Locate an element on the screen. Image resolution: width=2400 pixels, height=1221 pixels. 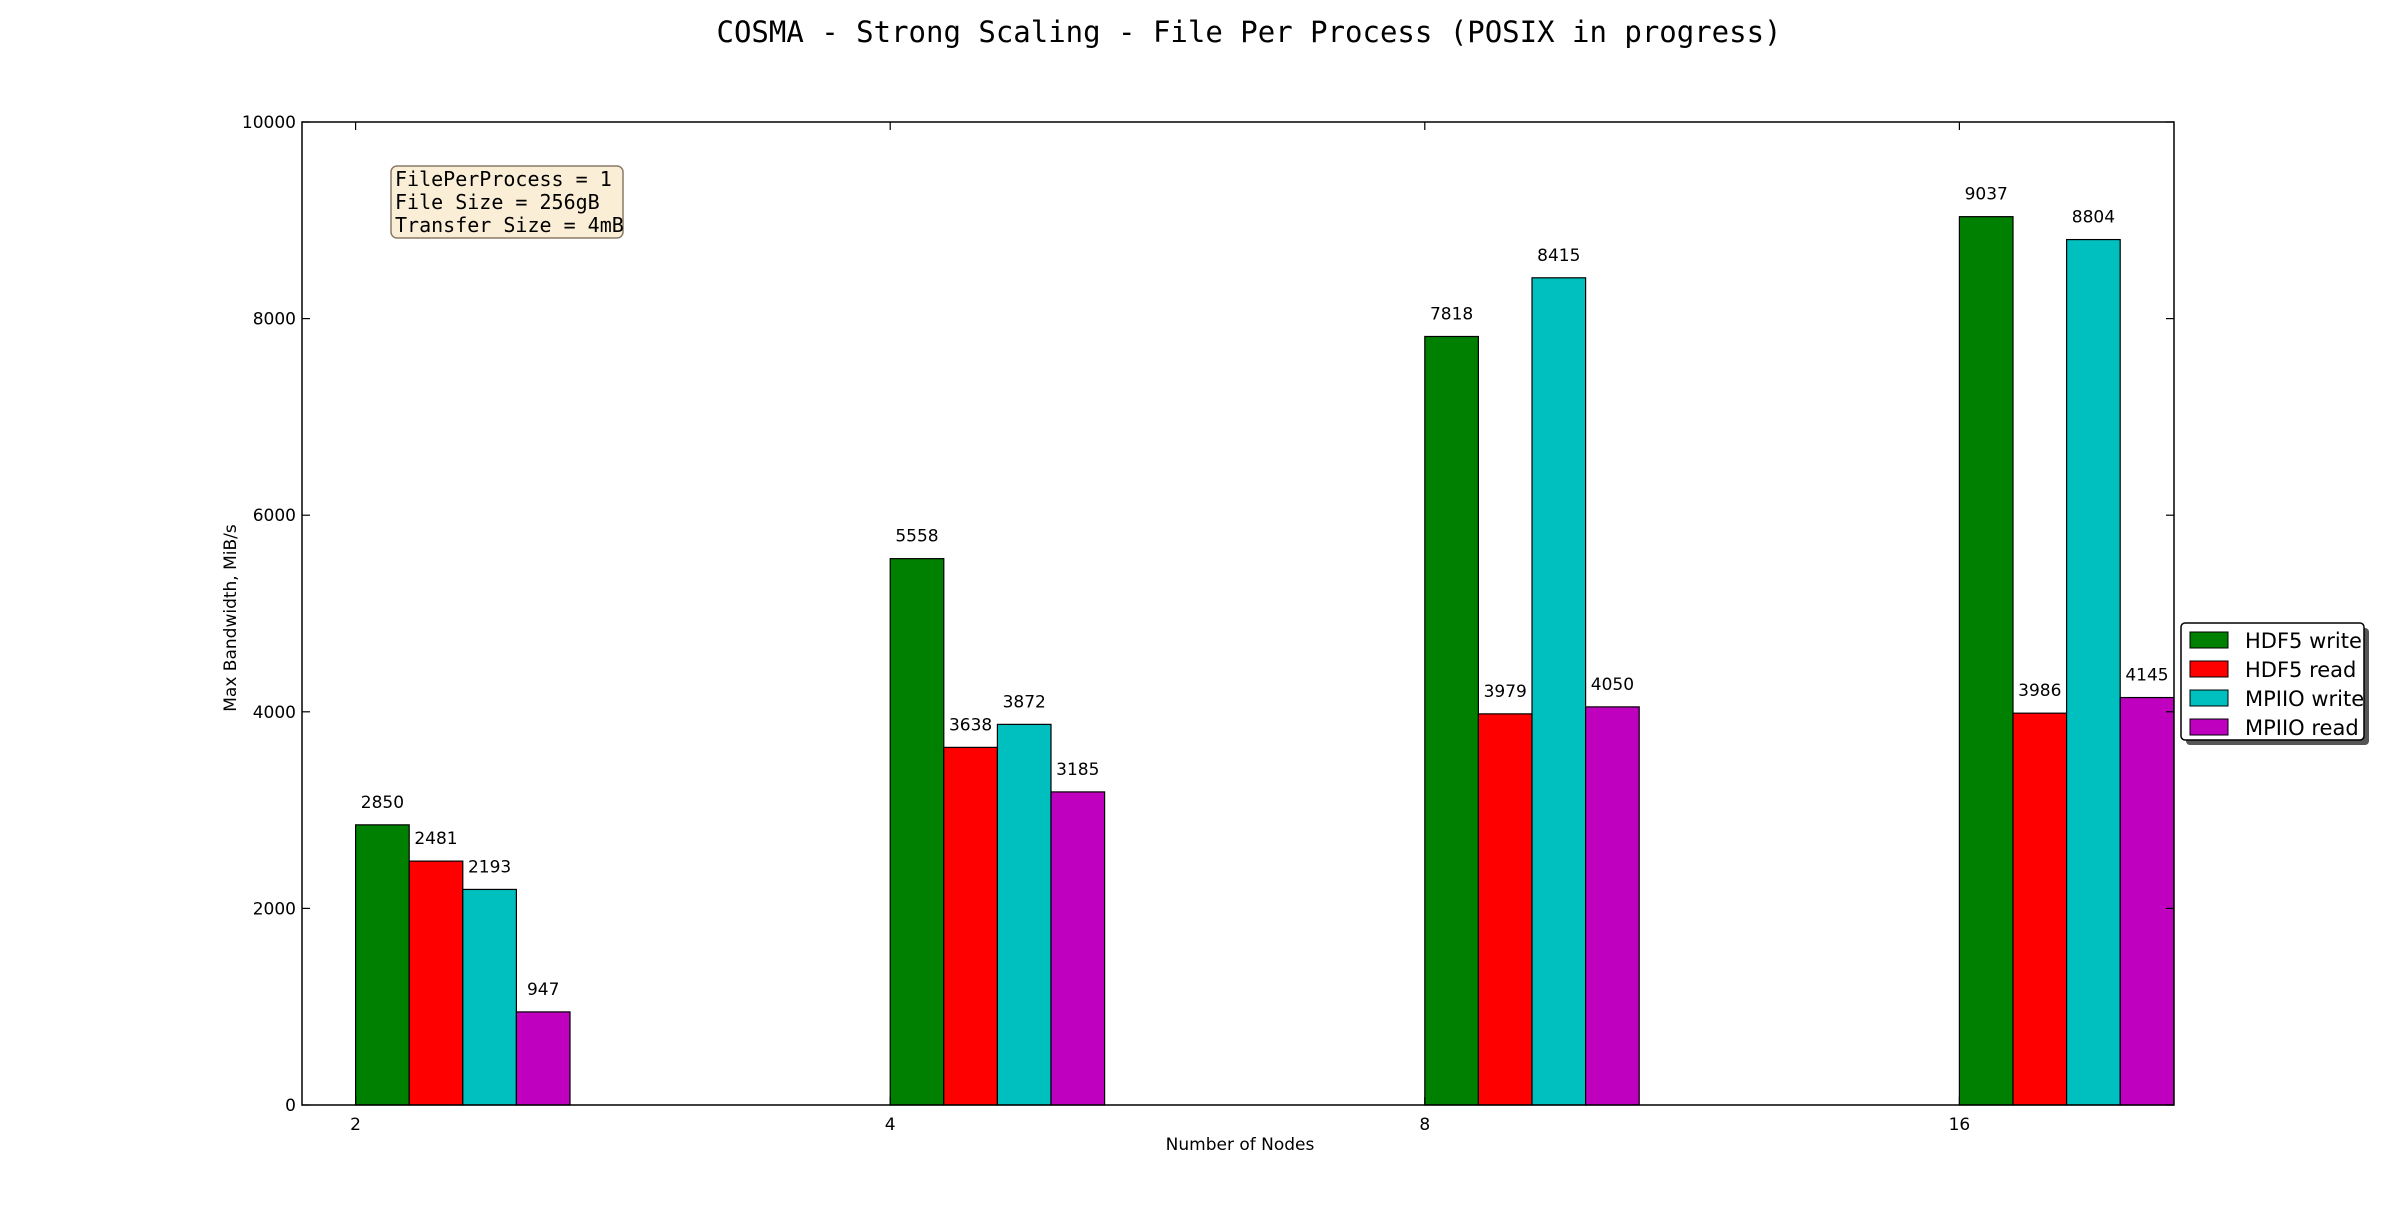
data-label: 2850 is located at coordinates (382, 803).